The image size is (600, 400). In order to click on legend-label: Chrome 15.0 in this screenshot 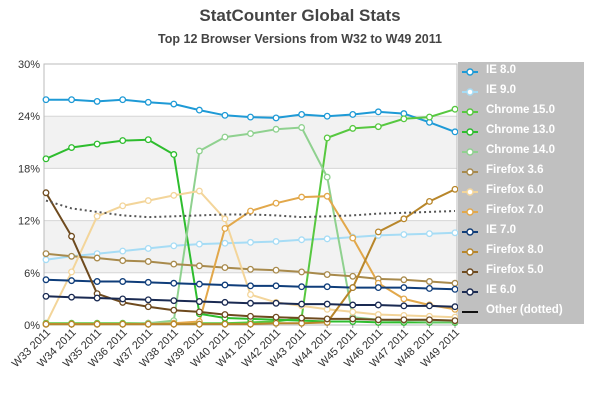, I will do `click(521, 110)`.